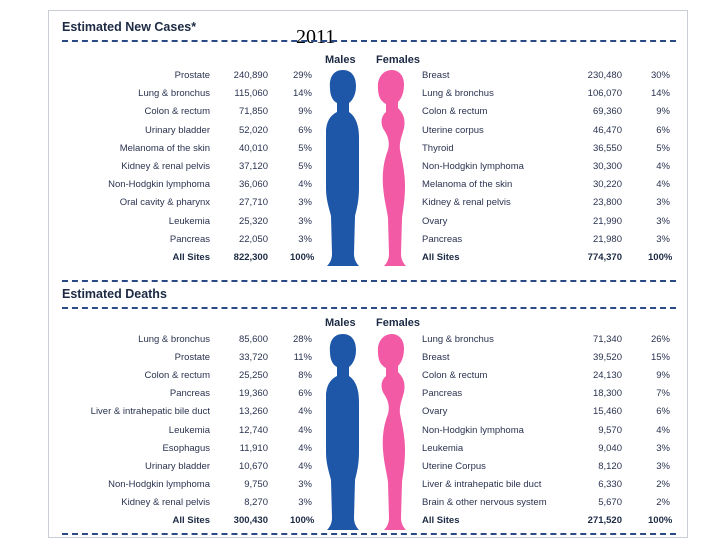 This screenshot has height=540, width=720. I want to click on male-count: 12,740, so click(253, 430).